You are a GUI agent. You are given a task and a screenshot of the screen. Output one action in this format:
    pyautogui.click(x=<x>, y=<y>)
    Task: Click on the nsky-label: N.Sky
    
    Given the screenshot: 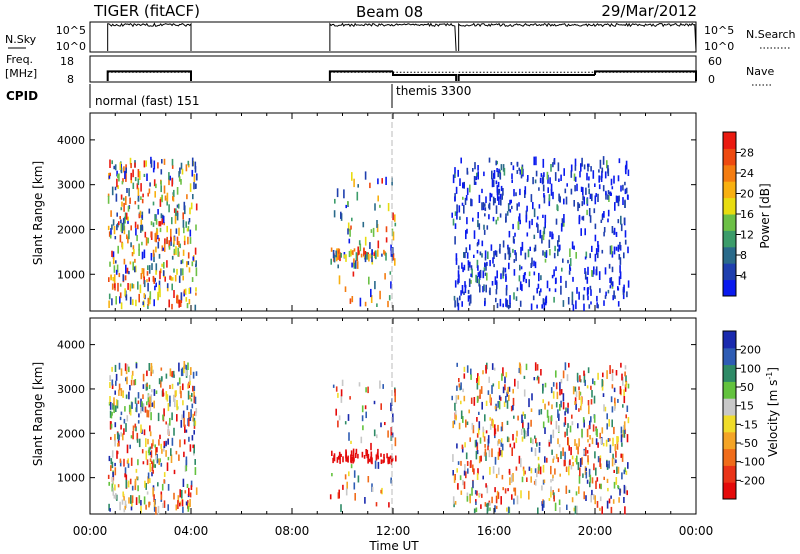 What is the action you would take?
    pyautogui.click(x=21, y=39)
    